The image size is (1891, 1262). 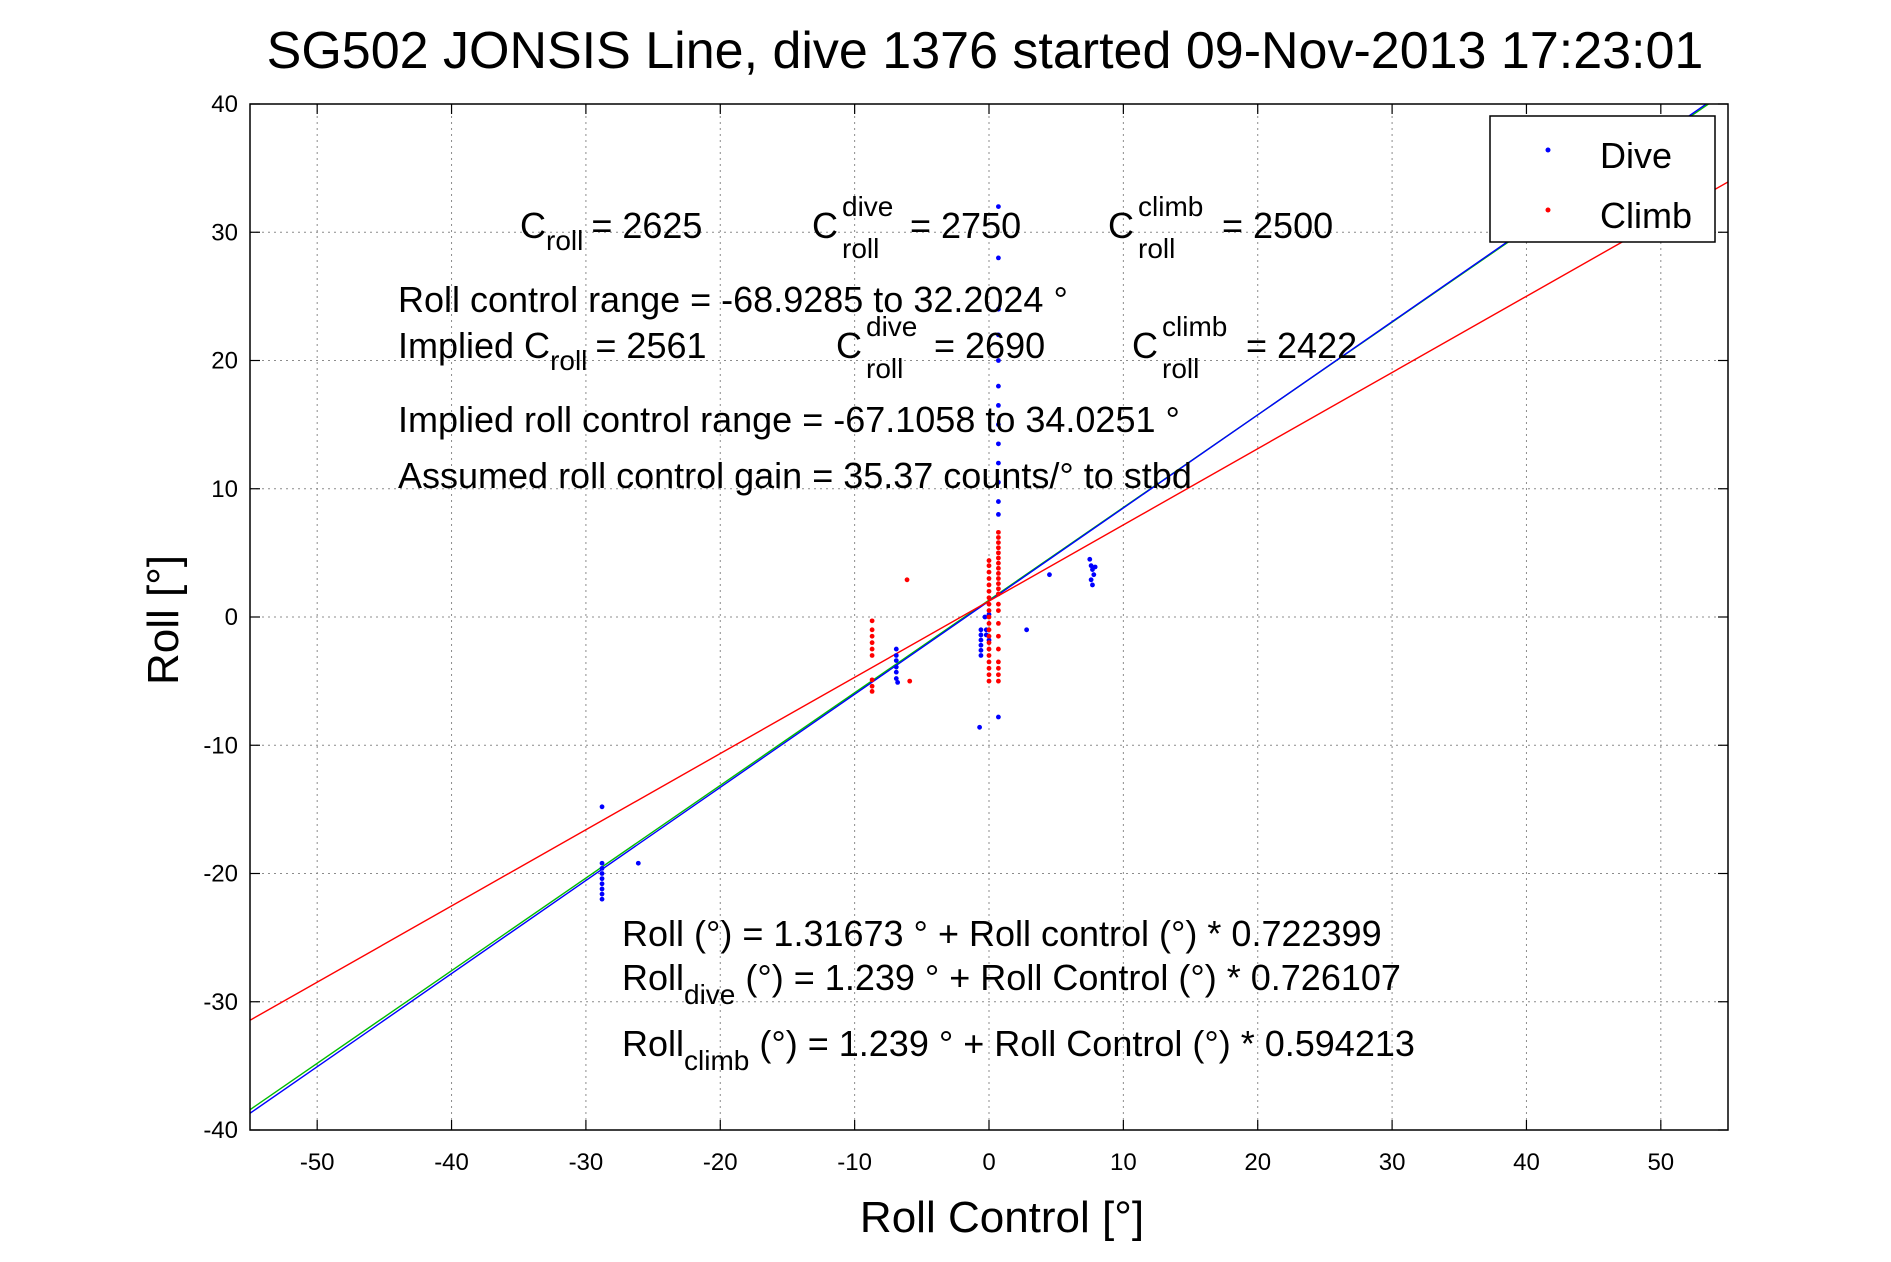 What do you see at coordinates (884, 368) in the screenshot?
I see `implied-c-dive-sub: roll` at bounding box center [884, 368].